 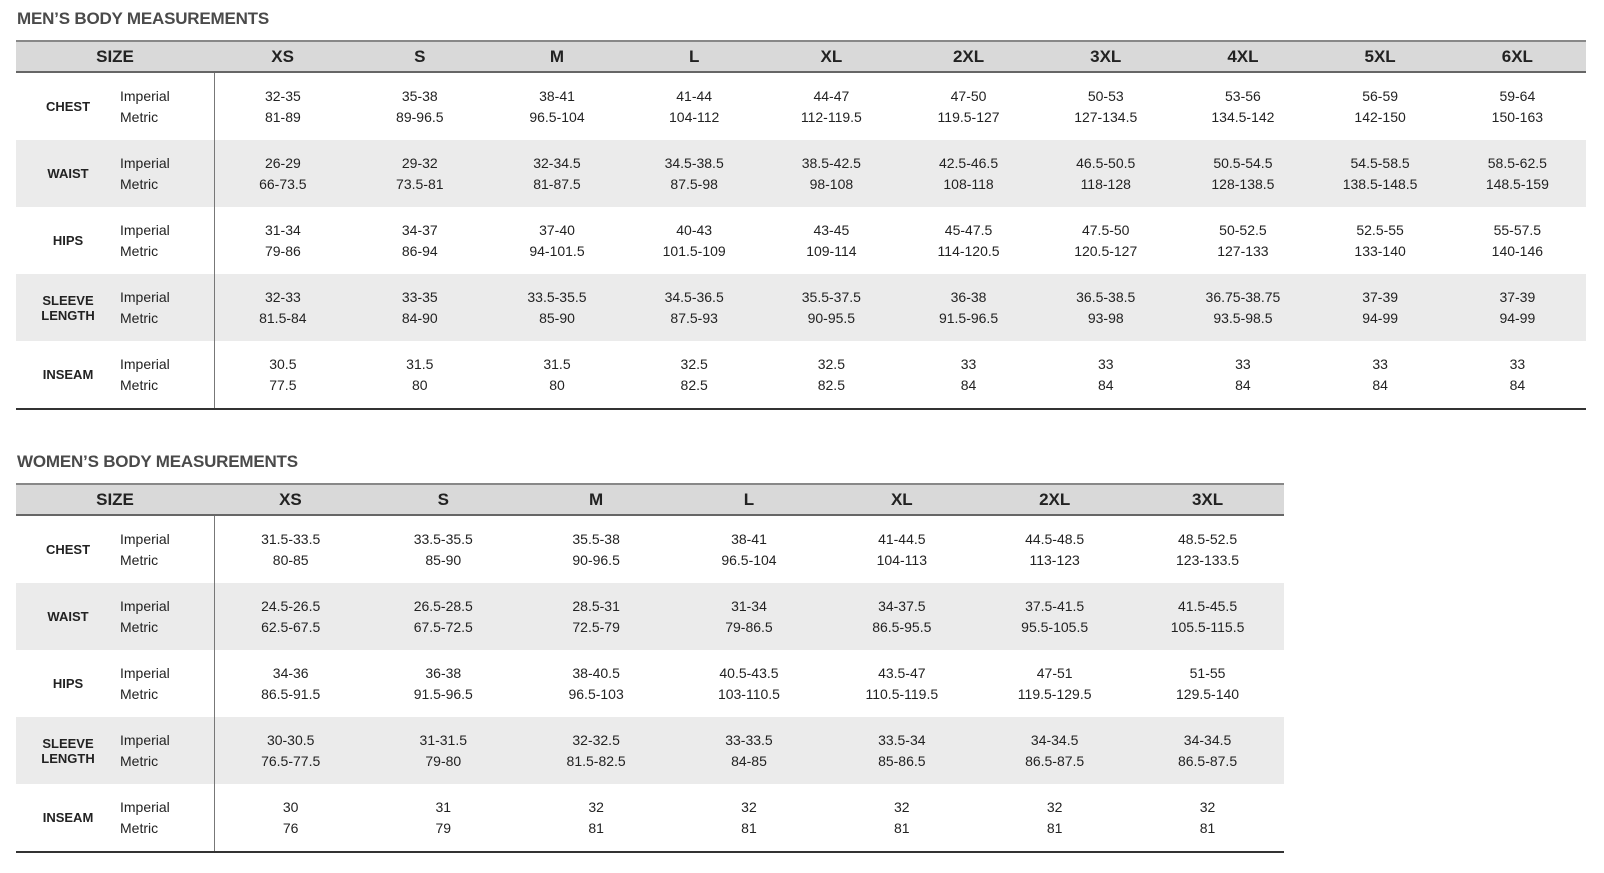 I want to click on size-column-header: M, so click(x=557, y=56).